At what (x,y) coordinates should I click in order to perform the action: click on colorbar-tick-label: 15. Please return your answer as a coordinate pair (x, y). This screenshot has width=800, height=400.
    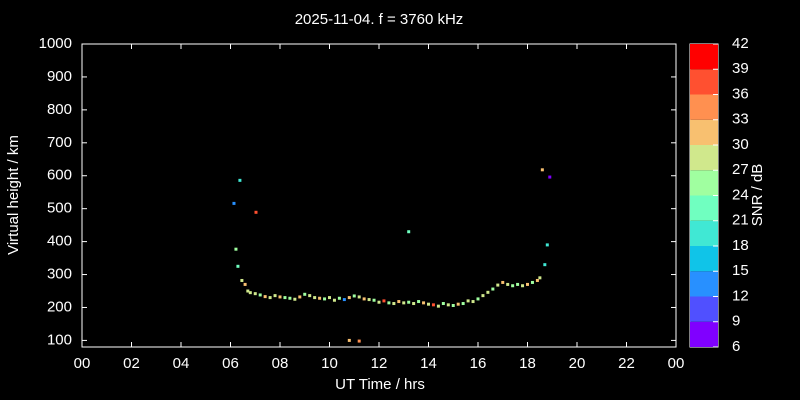
    Looking at the image, I should click on (740, 270).